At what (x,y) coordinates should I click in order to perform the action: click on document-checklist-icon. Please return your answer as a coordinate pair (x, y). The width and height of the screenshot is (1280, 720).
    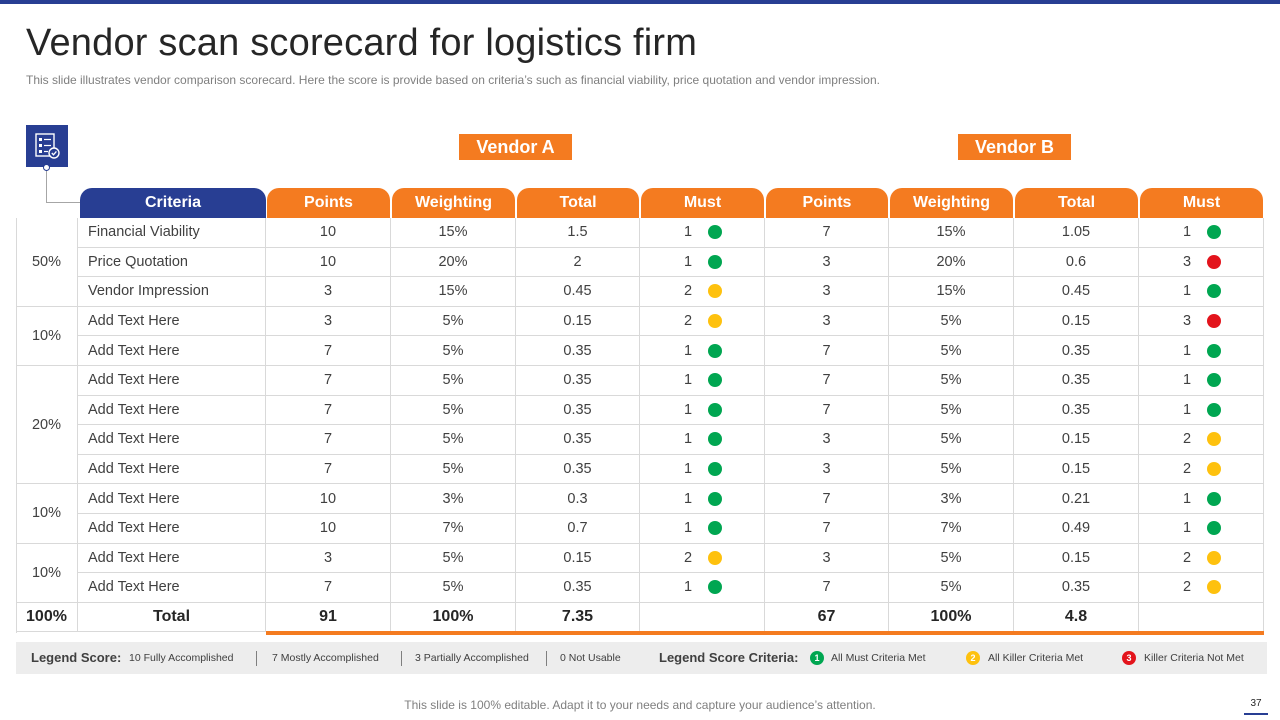
    Looking at the image, I should click on (47, 146).